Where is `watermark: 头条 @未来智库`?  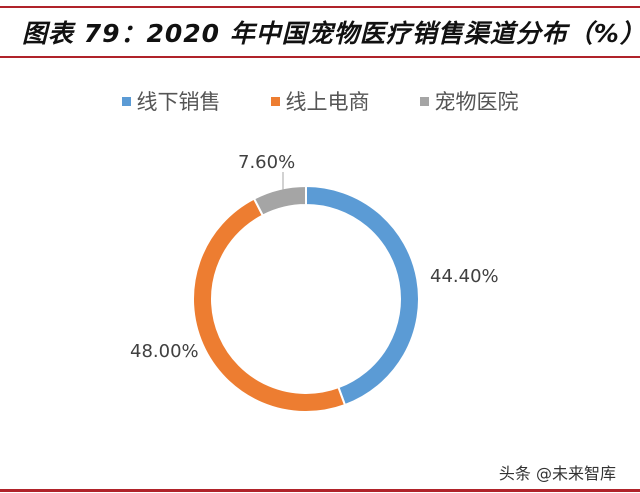 watermark: 头条 @未来智库 is located at coordinates (557, 473).